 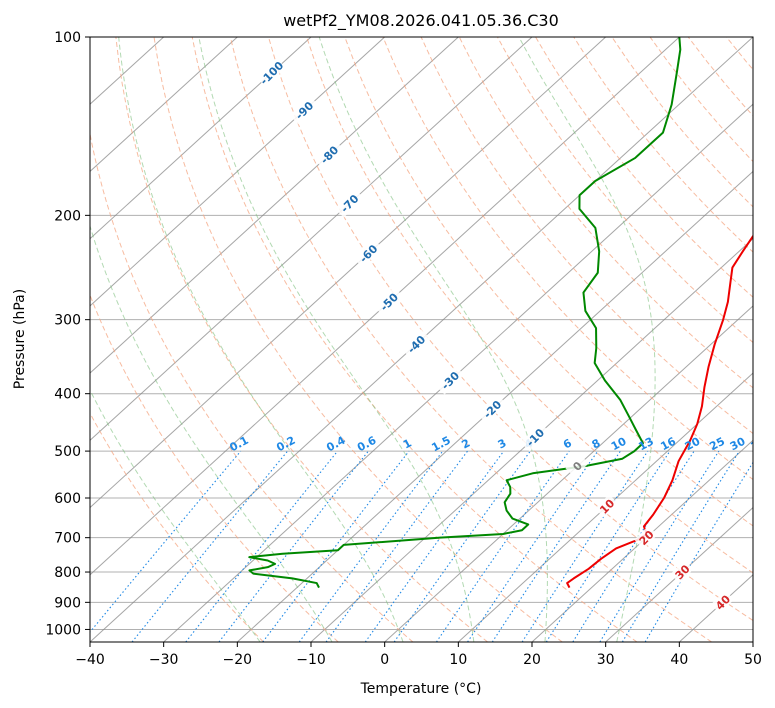 What do you see at coordinates (67, 334) in the screenshot?
I see `y-axis: 100 200 300 400 500 600 700 800 900 1000` at bounding box center [67, 334].